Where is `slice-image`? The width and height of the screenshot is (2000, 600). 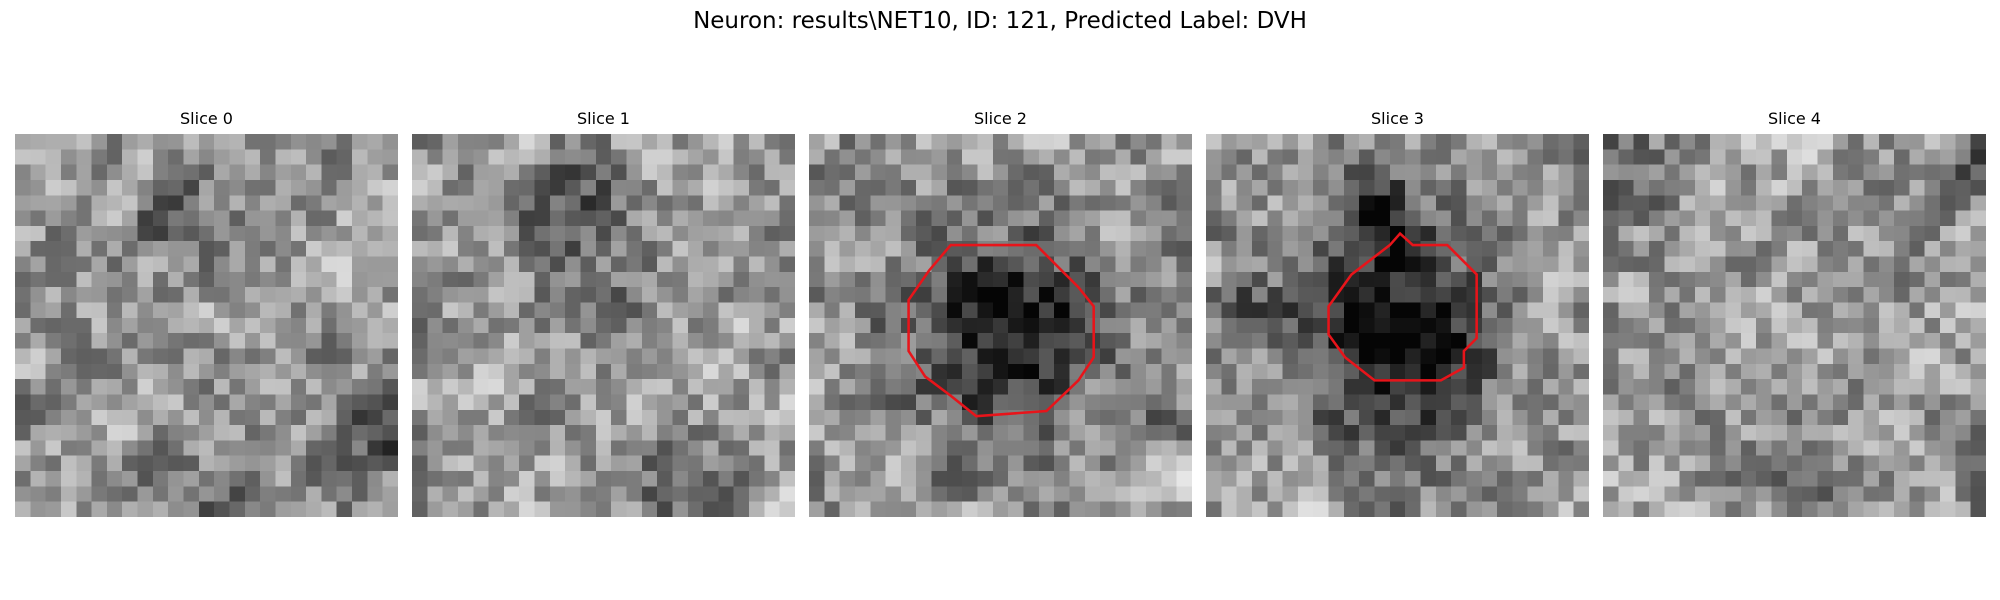 slice-image is located at coordinates (1397, 325).